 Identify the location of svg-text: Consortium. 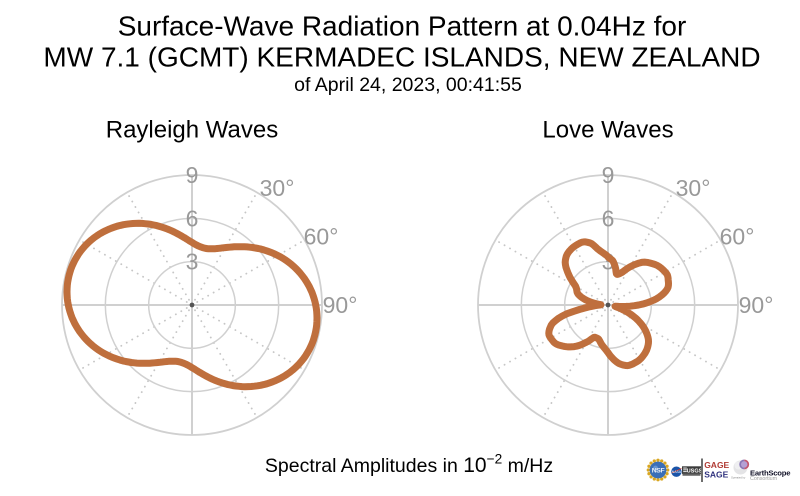
(764, 479).